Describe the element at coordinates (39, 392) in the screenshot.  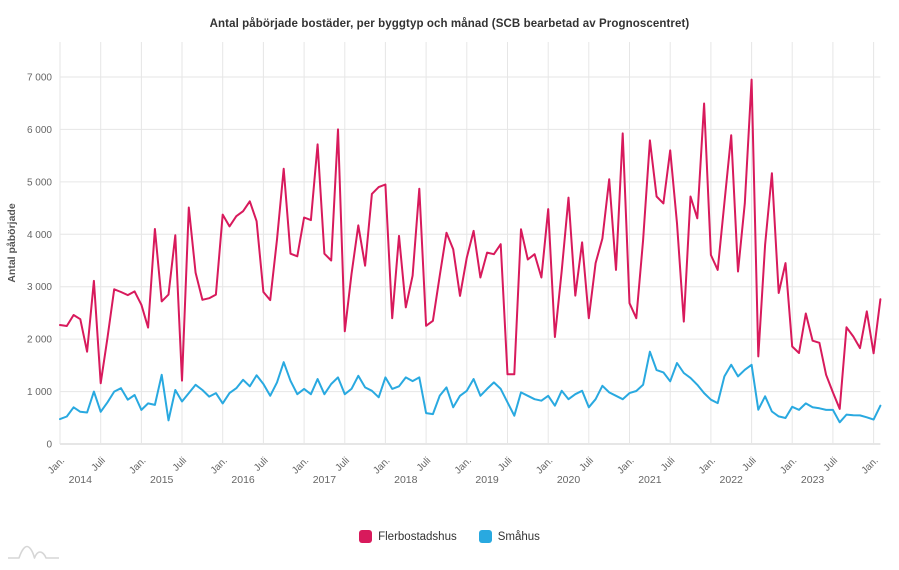
I see `y-tick-label: 1 000` at that location.